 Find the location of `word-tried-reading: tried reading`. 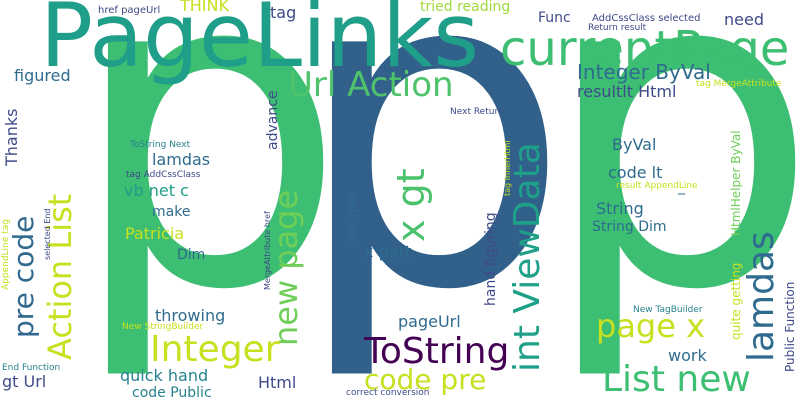

word-tried-reading: tried reading is located at coordinates (465, 7).